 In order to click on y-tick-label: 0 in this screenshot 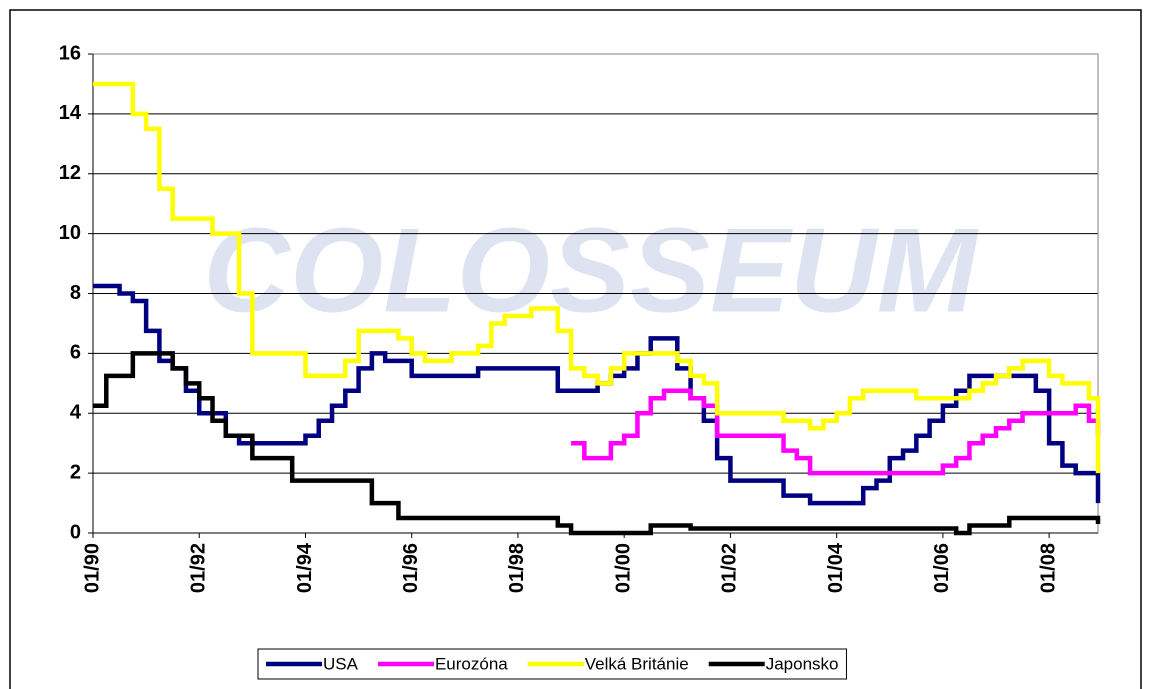, I will do `click(75, 532)`.